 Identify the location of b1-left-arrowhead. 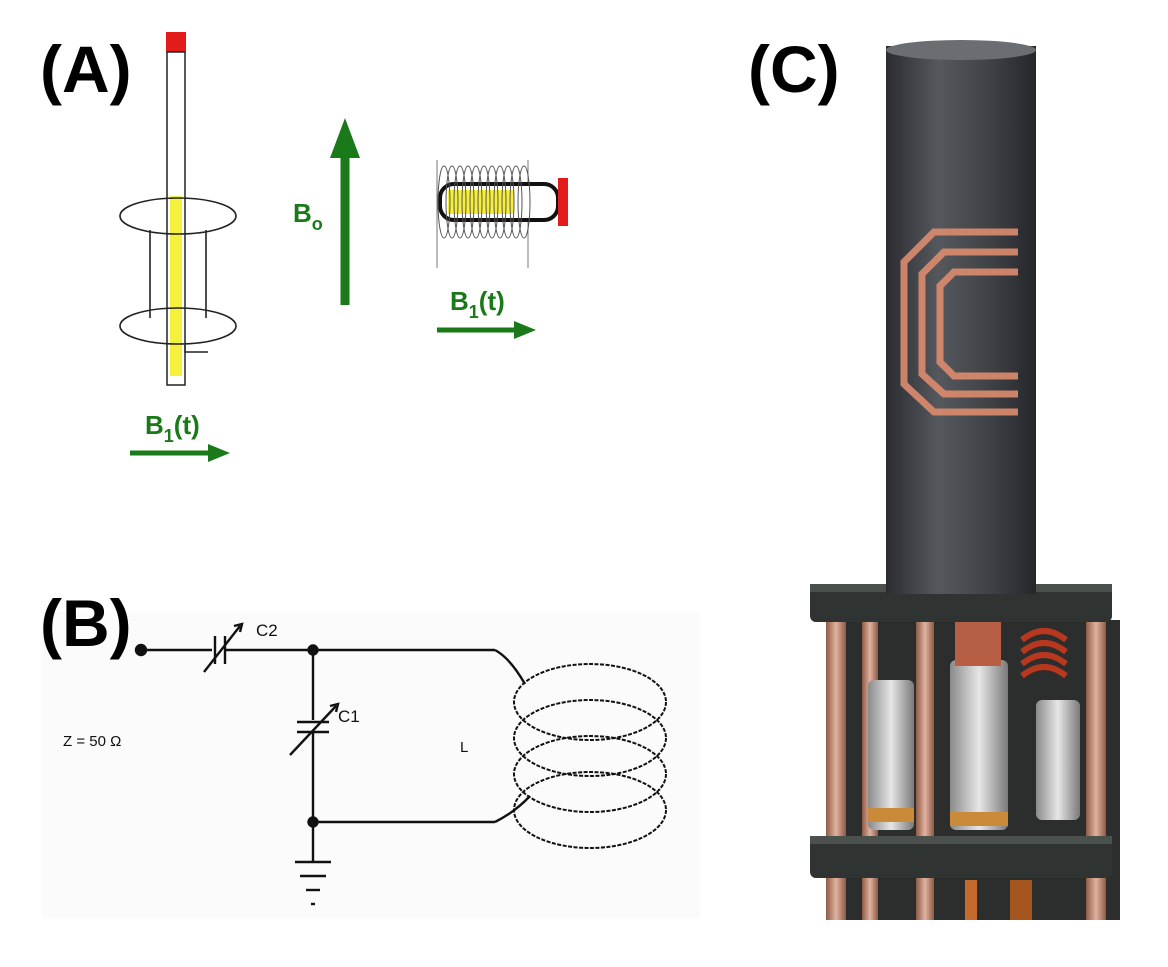
(219, 453).